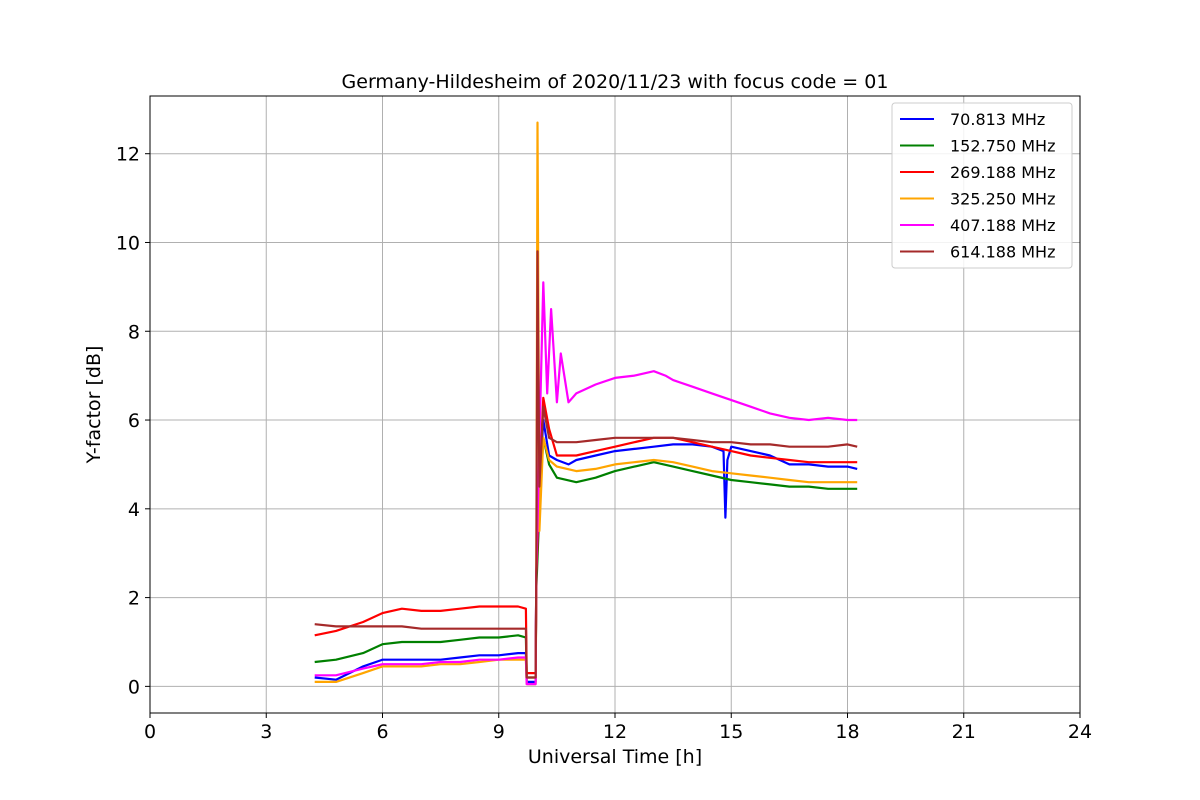 The image size is (1200, 800). I want to click on legend-label: 614.188 MHz, so click(1002, 252).